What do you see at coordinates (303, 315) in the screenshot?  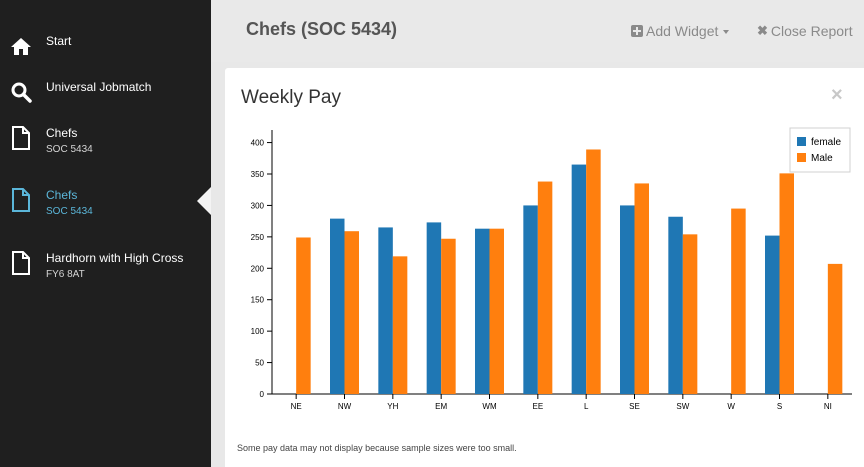 I see `bar-male-ne` at bounding box center [303, 315].